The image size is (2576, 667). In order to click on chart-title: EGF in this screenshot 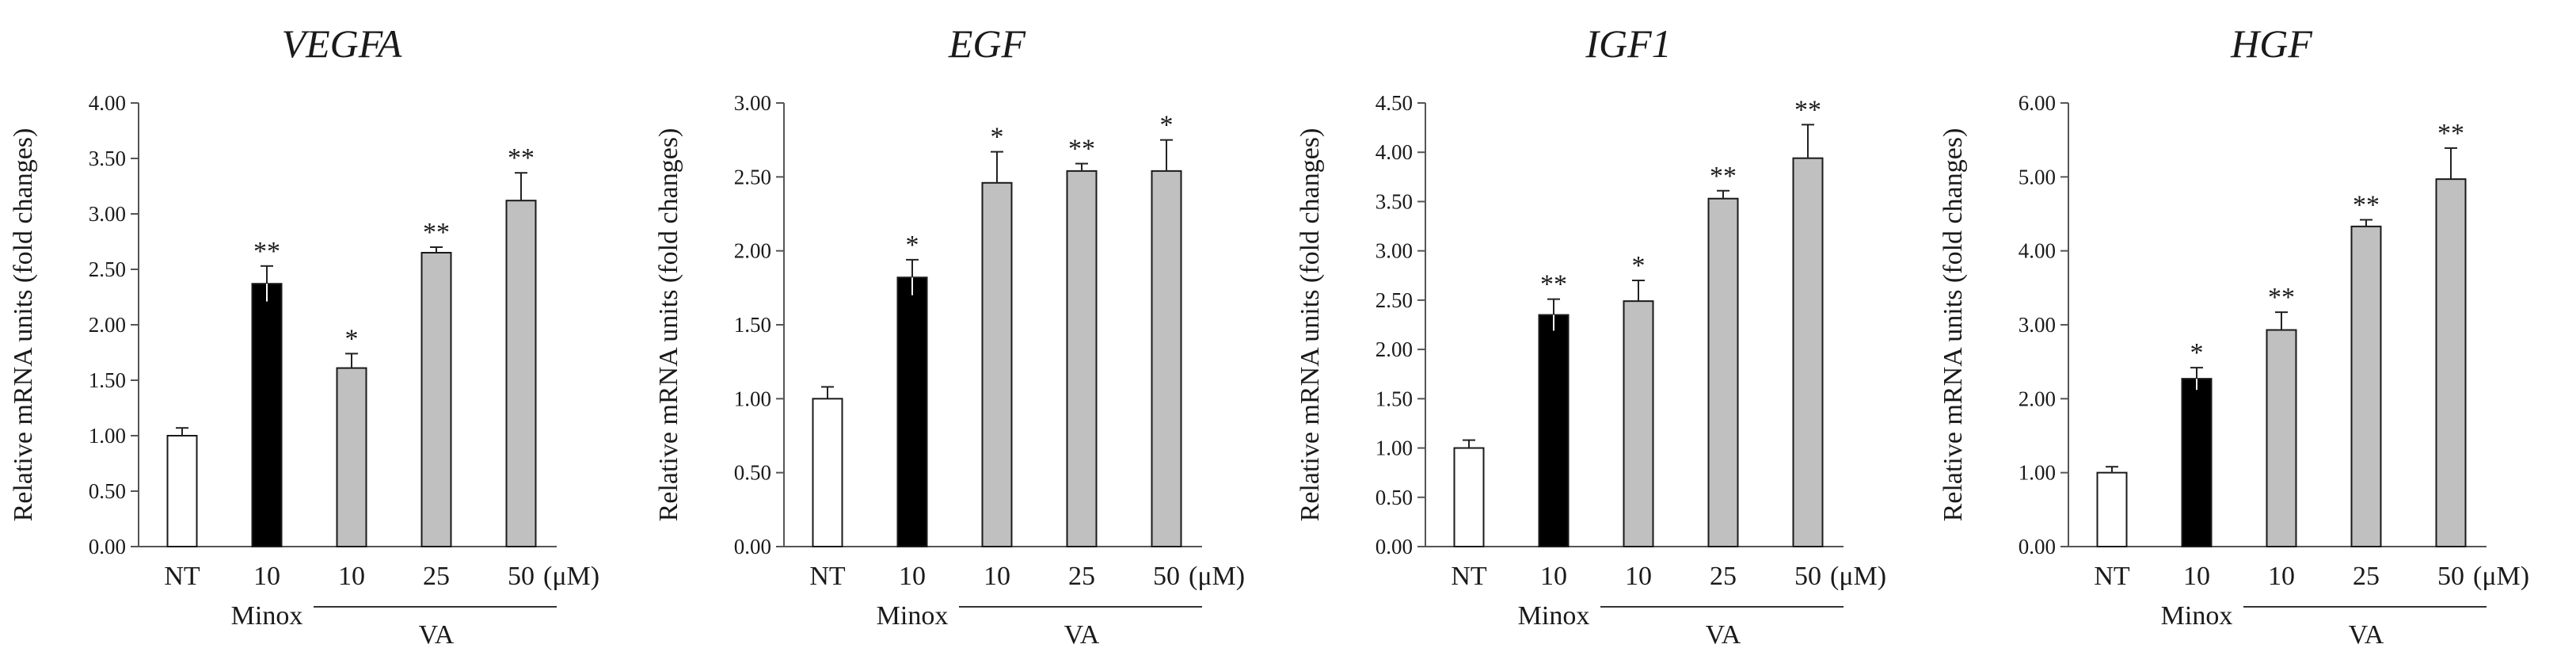, I will do `click(987, 43)`.